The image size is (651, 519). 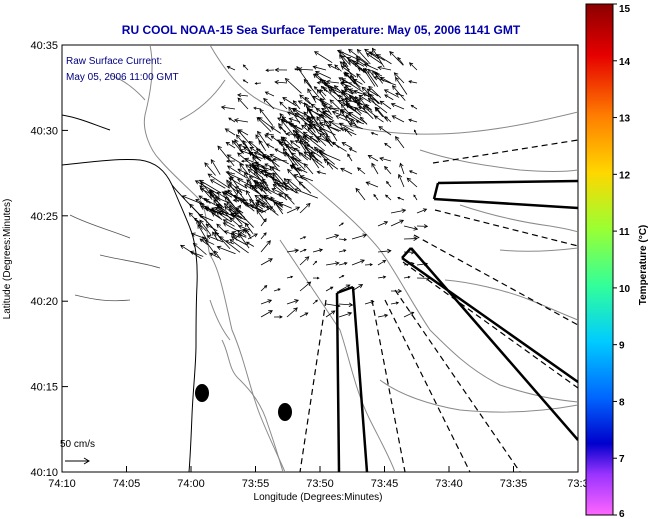 I want to click on annotation-line-1: Raw Surface Current:, so click(x=114, y=61).